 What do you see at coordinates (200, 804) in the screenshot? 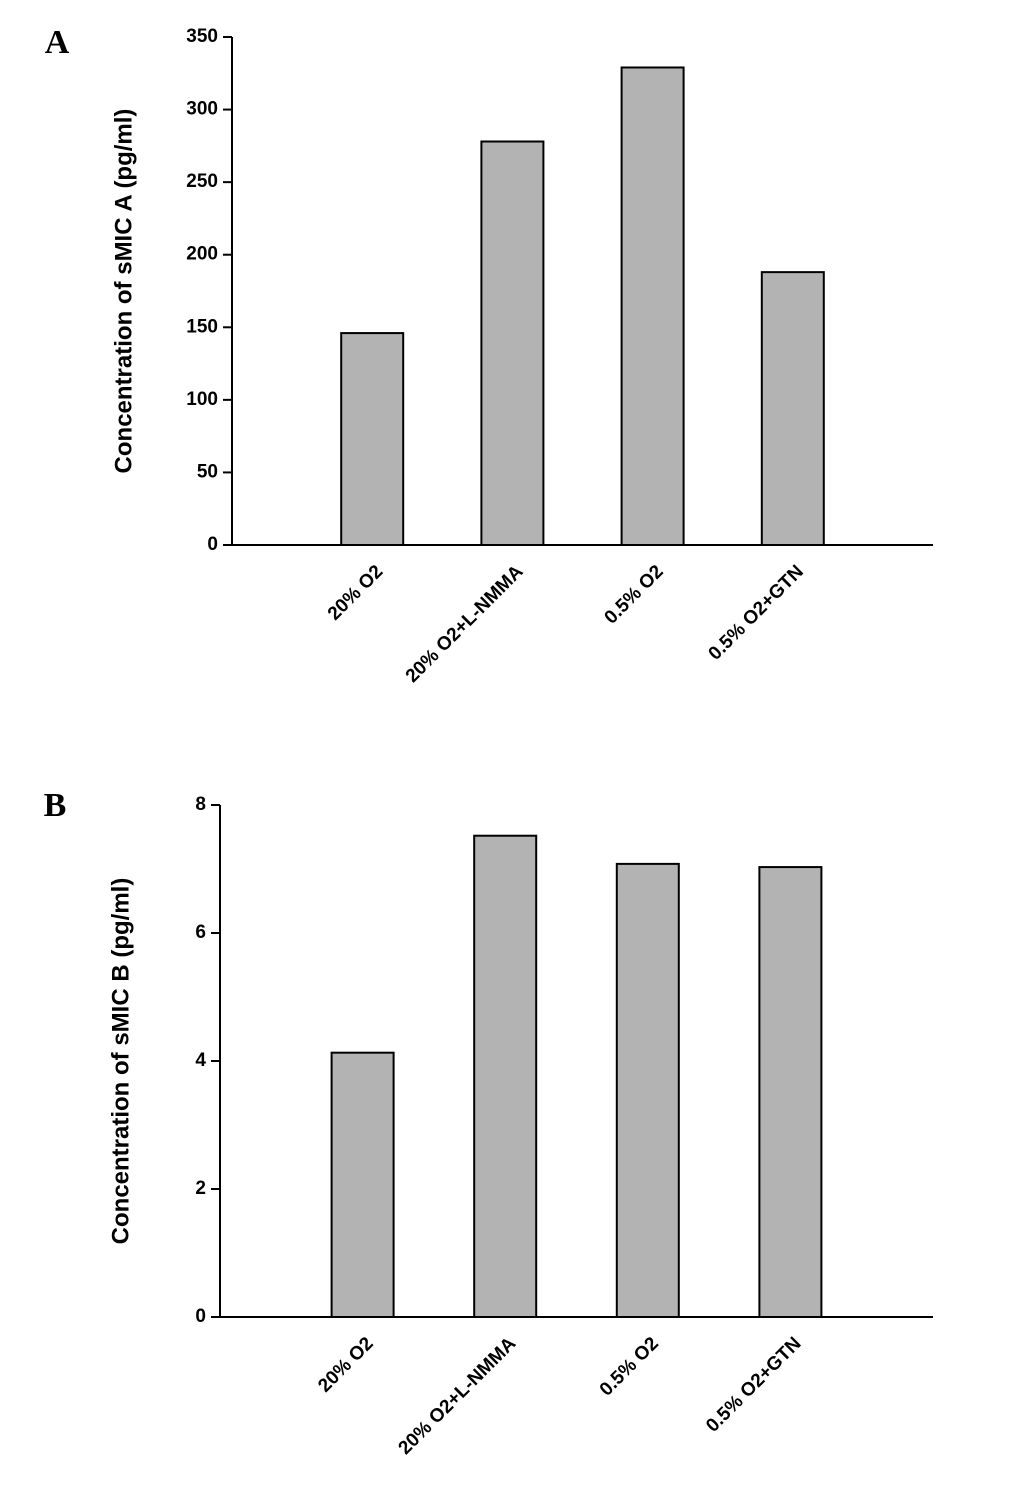
I see `y-tick-label: 8` at bounding box center [200, 804].